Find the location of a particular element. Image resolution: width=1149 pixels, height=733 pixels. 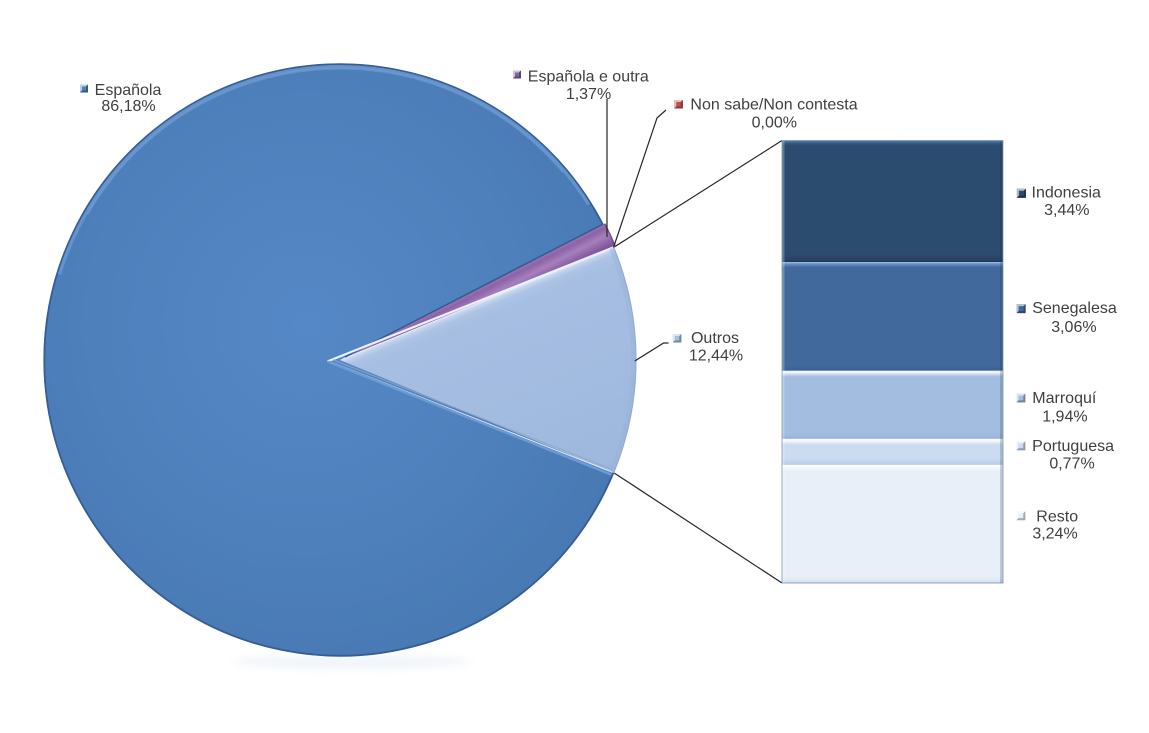

svg-text: Senegalesa is located at coordinates (1074, 308).